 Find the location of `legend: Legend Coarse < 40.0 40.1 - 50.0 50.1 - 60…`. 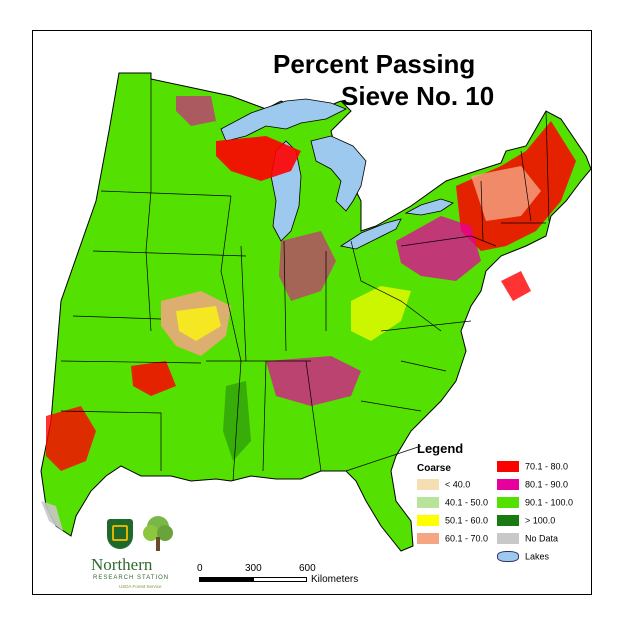

legend: Legend Coarse < 40.0 40.1 - 50.0 50.1 - 60… is located at coordinates (501, 506).